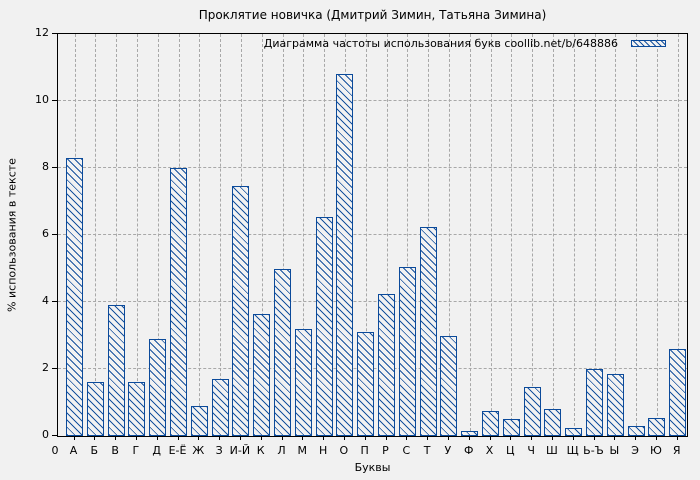 The width and height of the screenshot is (700, 480). Describe the element at coordinates (94, 450) in the screenshot. I see `x-tick-label-Б: Б` at that location.